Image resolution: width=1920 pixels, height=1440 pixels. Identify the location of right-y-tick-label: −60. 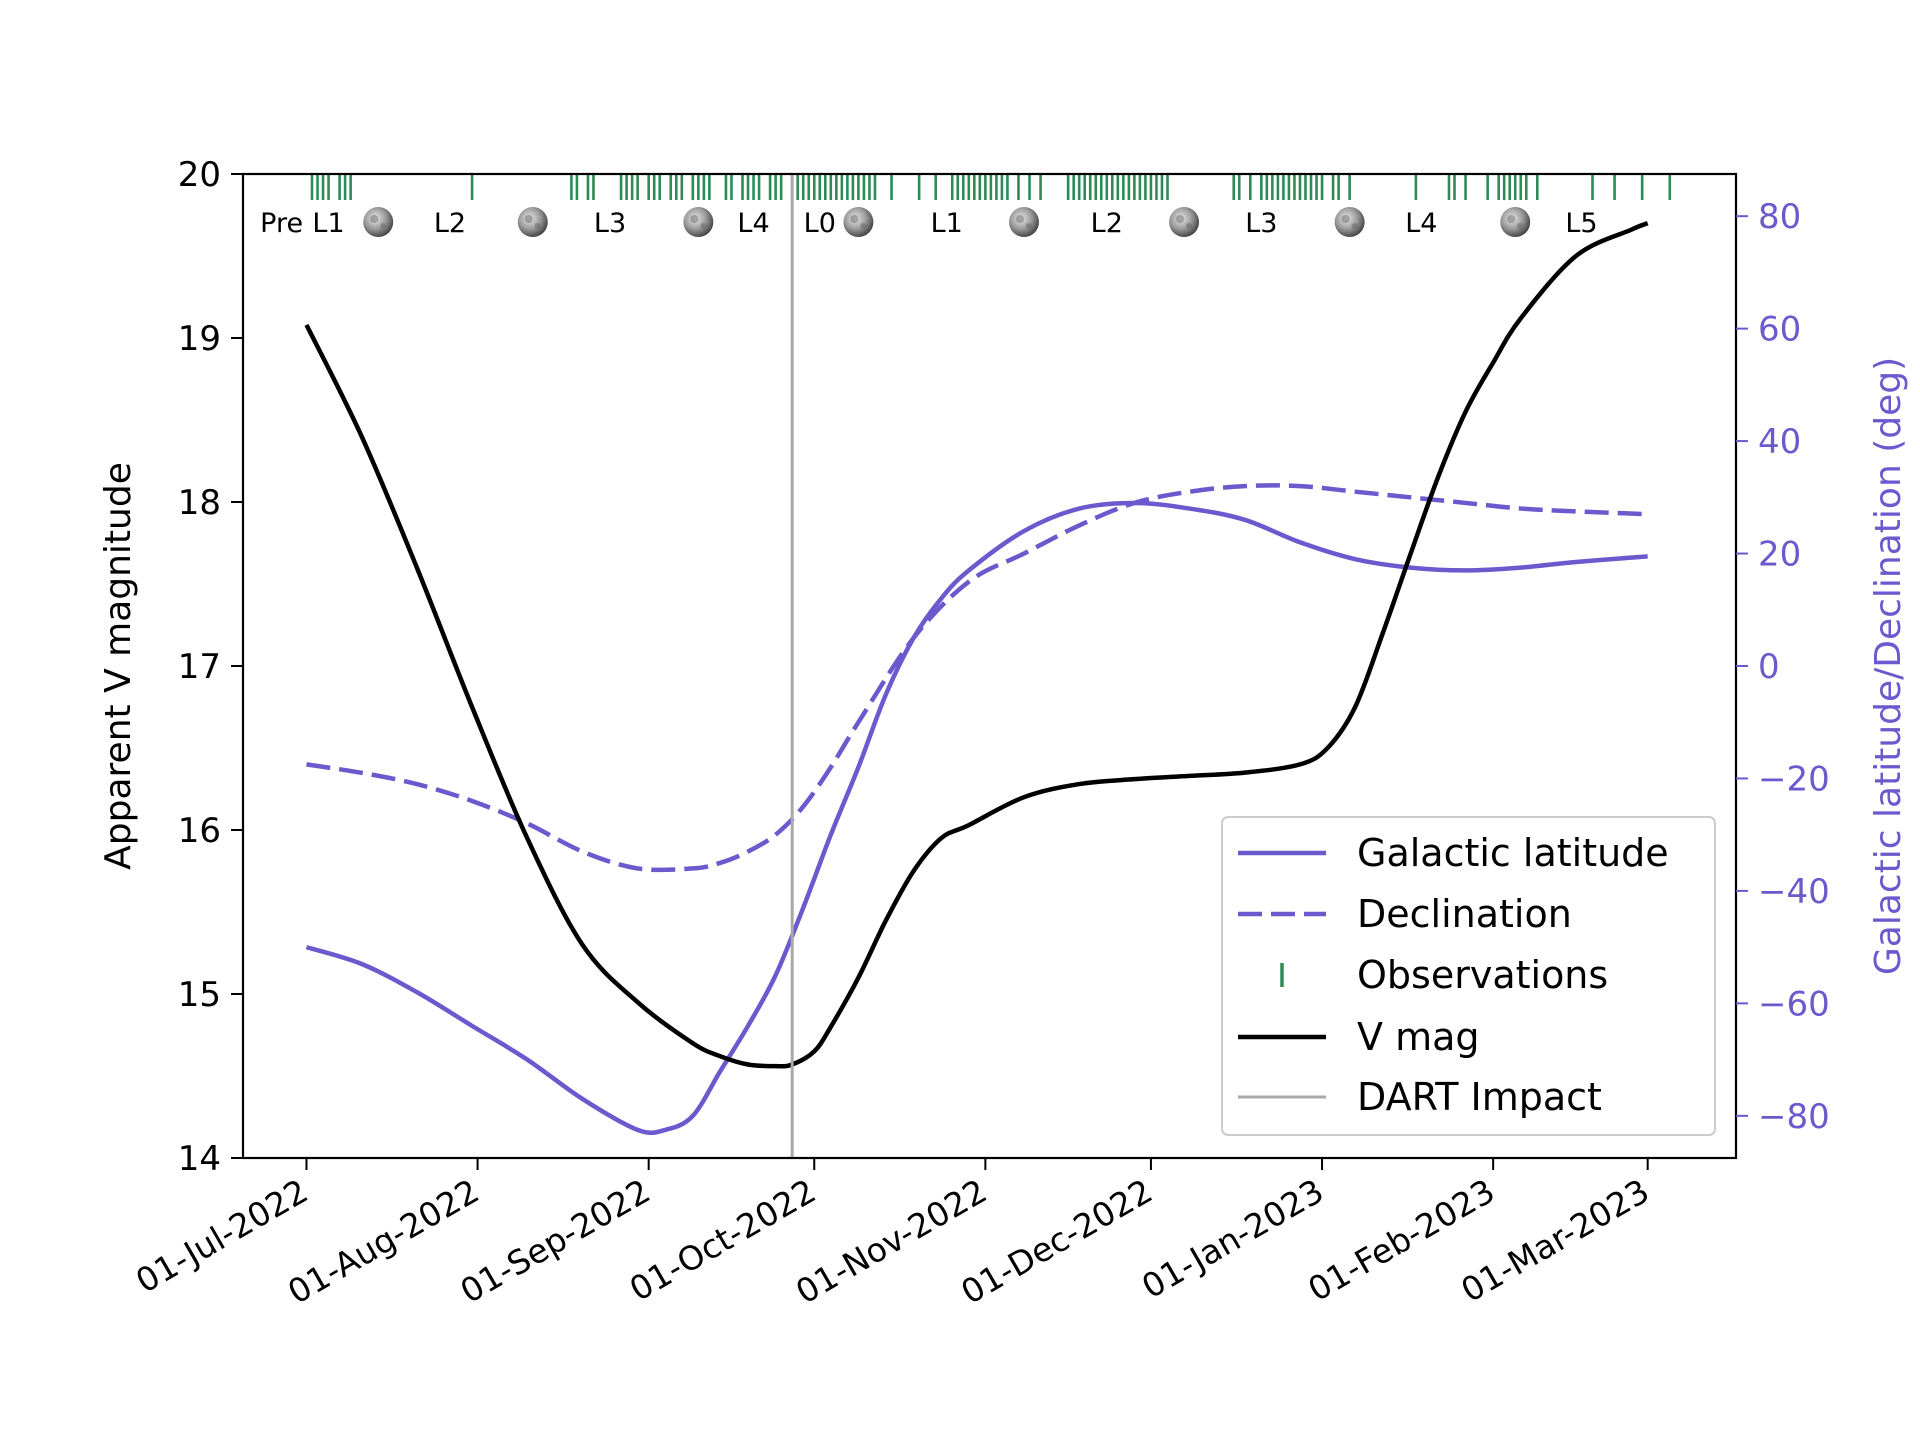
(1794, 1004).